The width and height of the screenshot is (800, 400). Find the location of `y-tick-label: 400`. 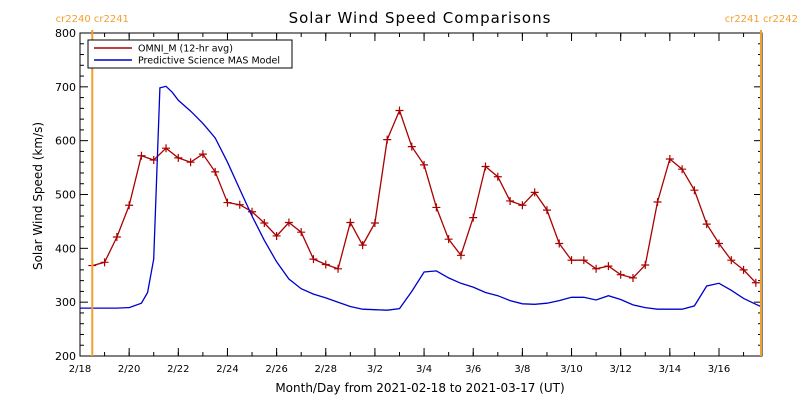

y-tick-label: 400 is located at coordinates (65, 248).